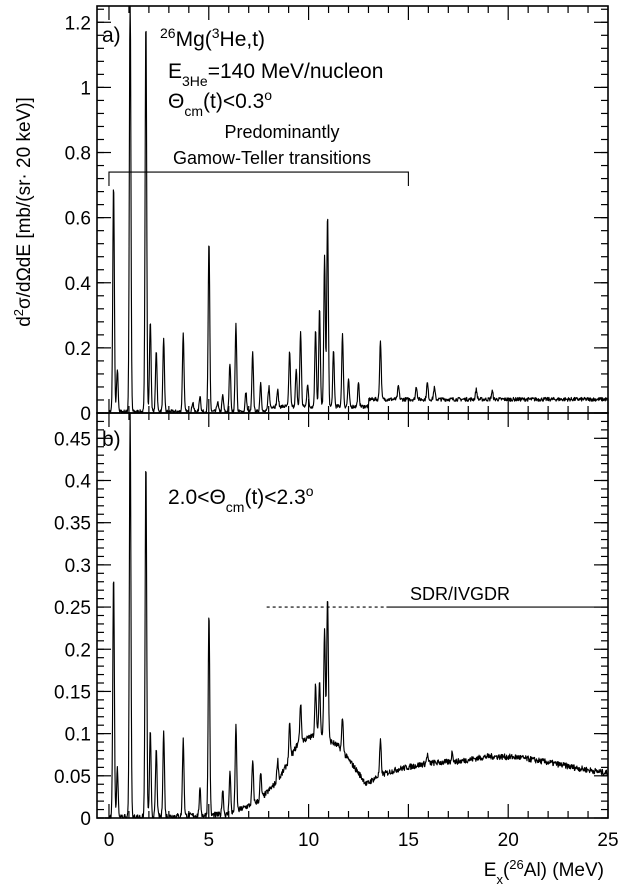 This screenshot has width=634, height=886. Describe the element at coordinates (212, 38) in the screenshot. I see `reaction-label: 26Mg(3He,t)` at that location.